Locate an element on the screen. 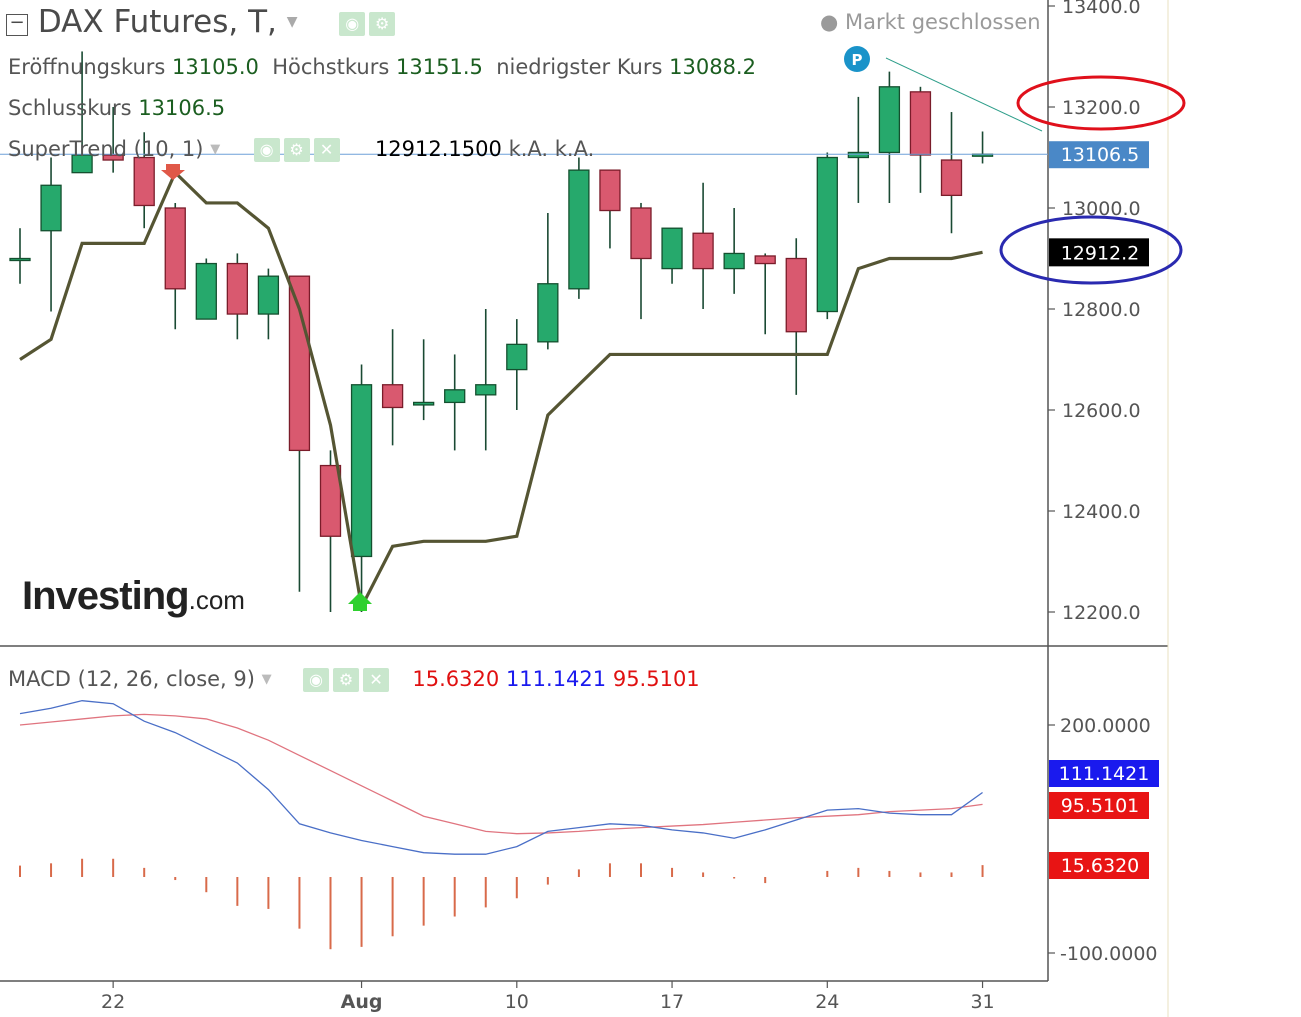 The height and width of the screenshot is (1017, 1301). p-marker: P is located at coordinates (857, 59).